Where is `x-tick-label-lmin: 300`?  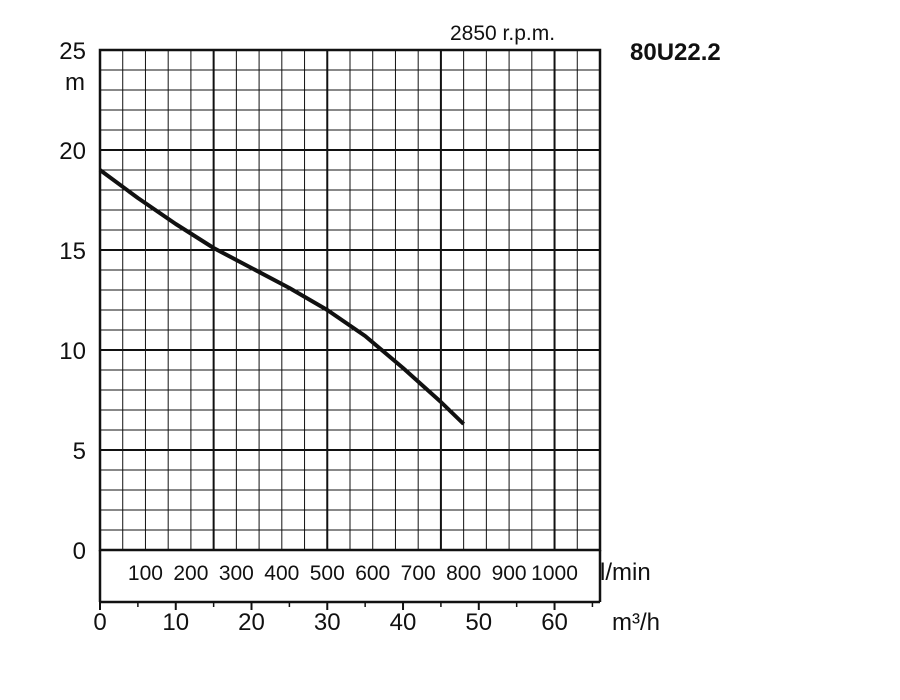
x-tick-label-lmin: 300 is located at coordinates (236, 573).